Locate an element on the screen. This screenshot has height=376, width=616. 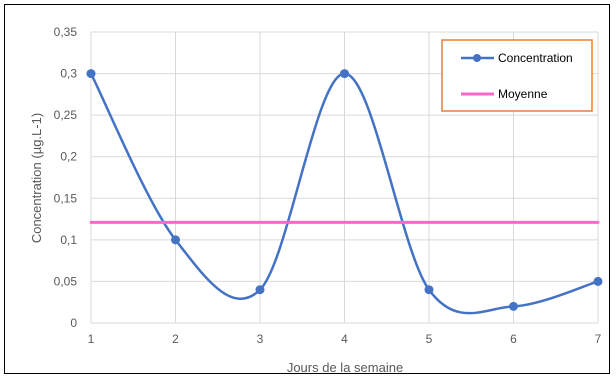
x-axis-title: Jours de la semaine is located at coordinates (345, 367).